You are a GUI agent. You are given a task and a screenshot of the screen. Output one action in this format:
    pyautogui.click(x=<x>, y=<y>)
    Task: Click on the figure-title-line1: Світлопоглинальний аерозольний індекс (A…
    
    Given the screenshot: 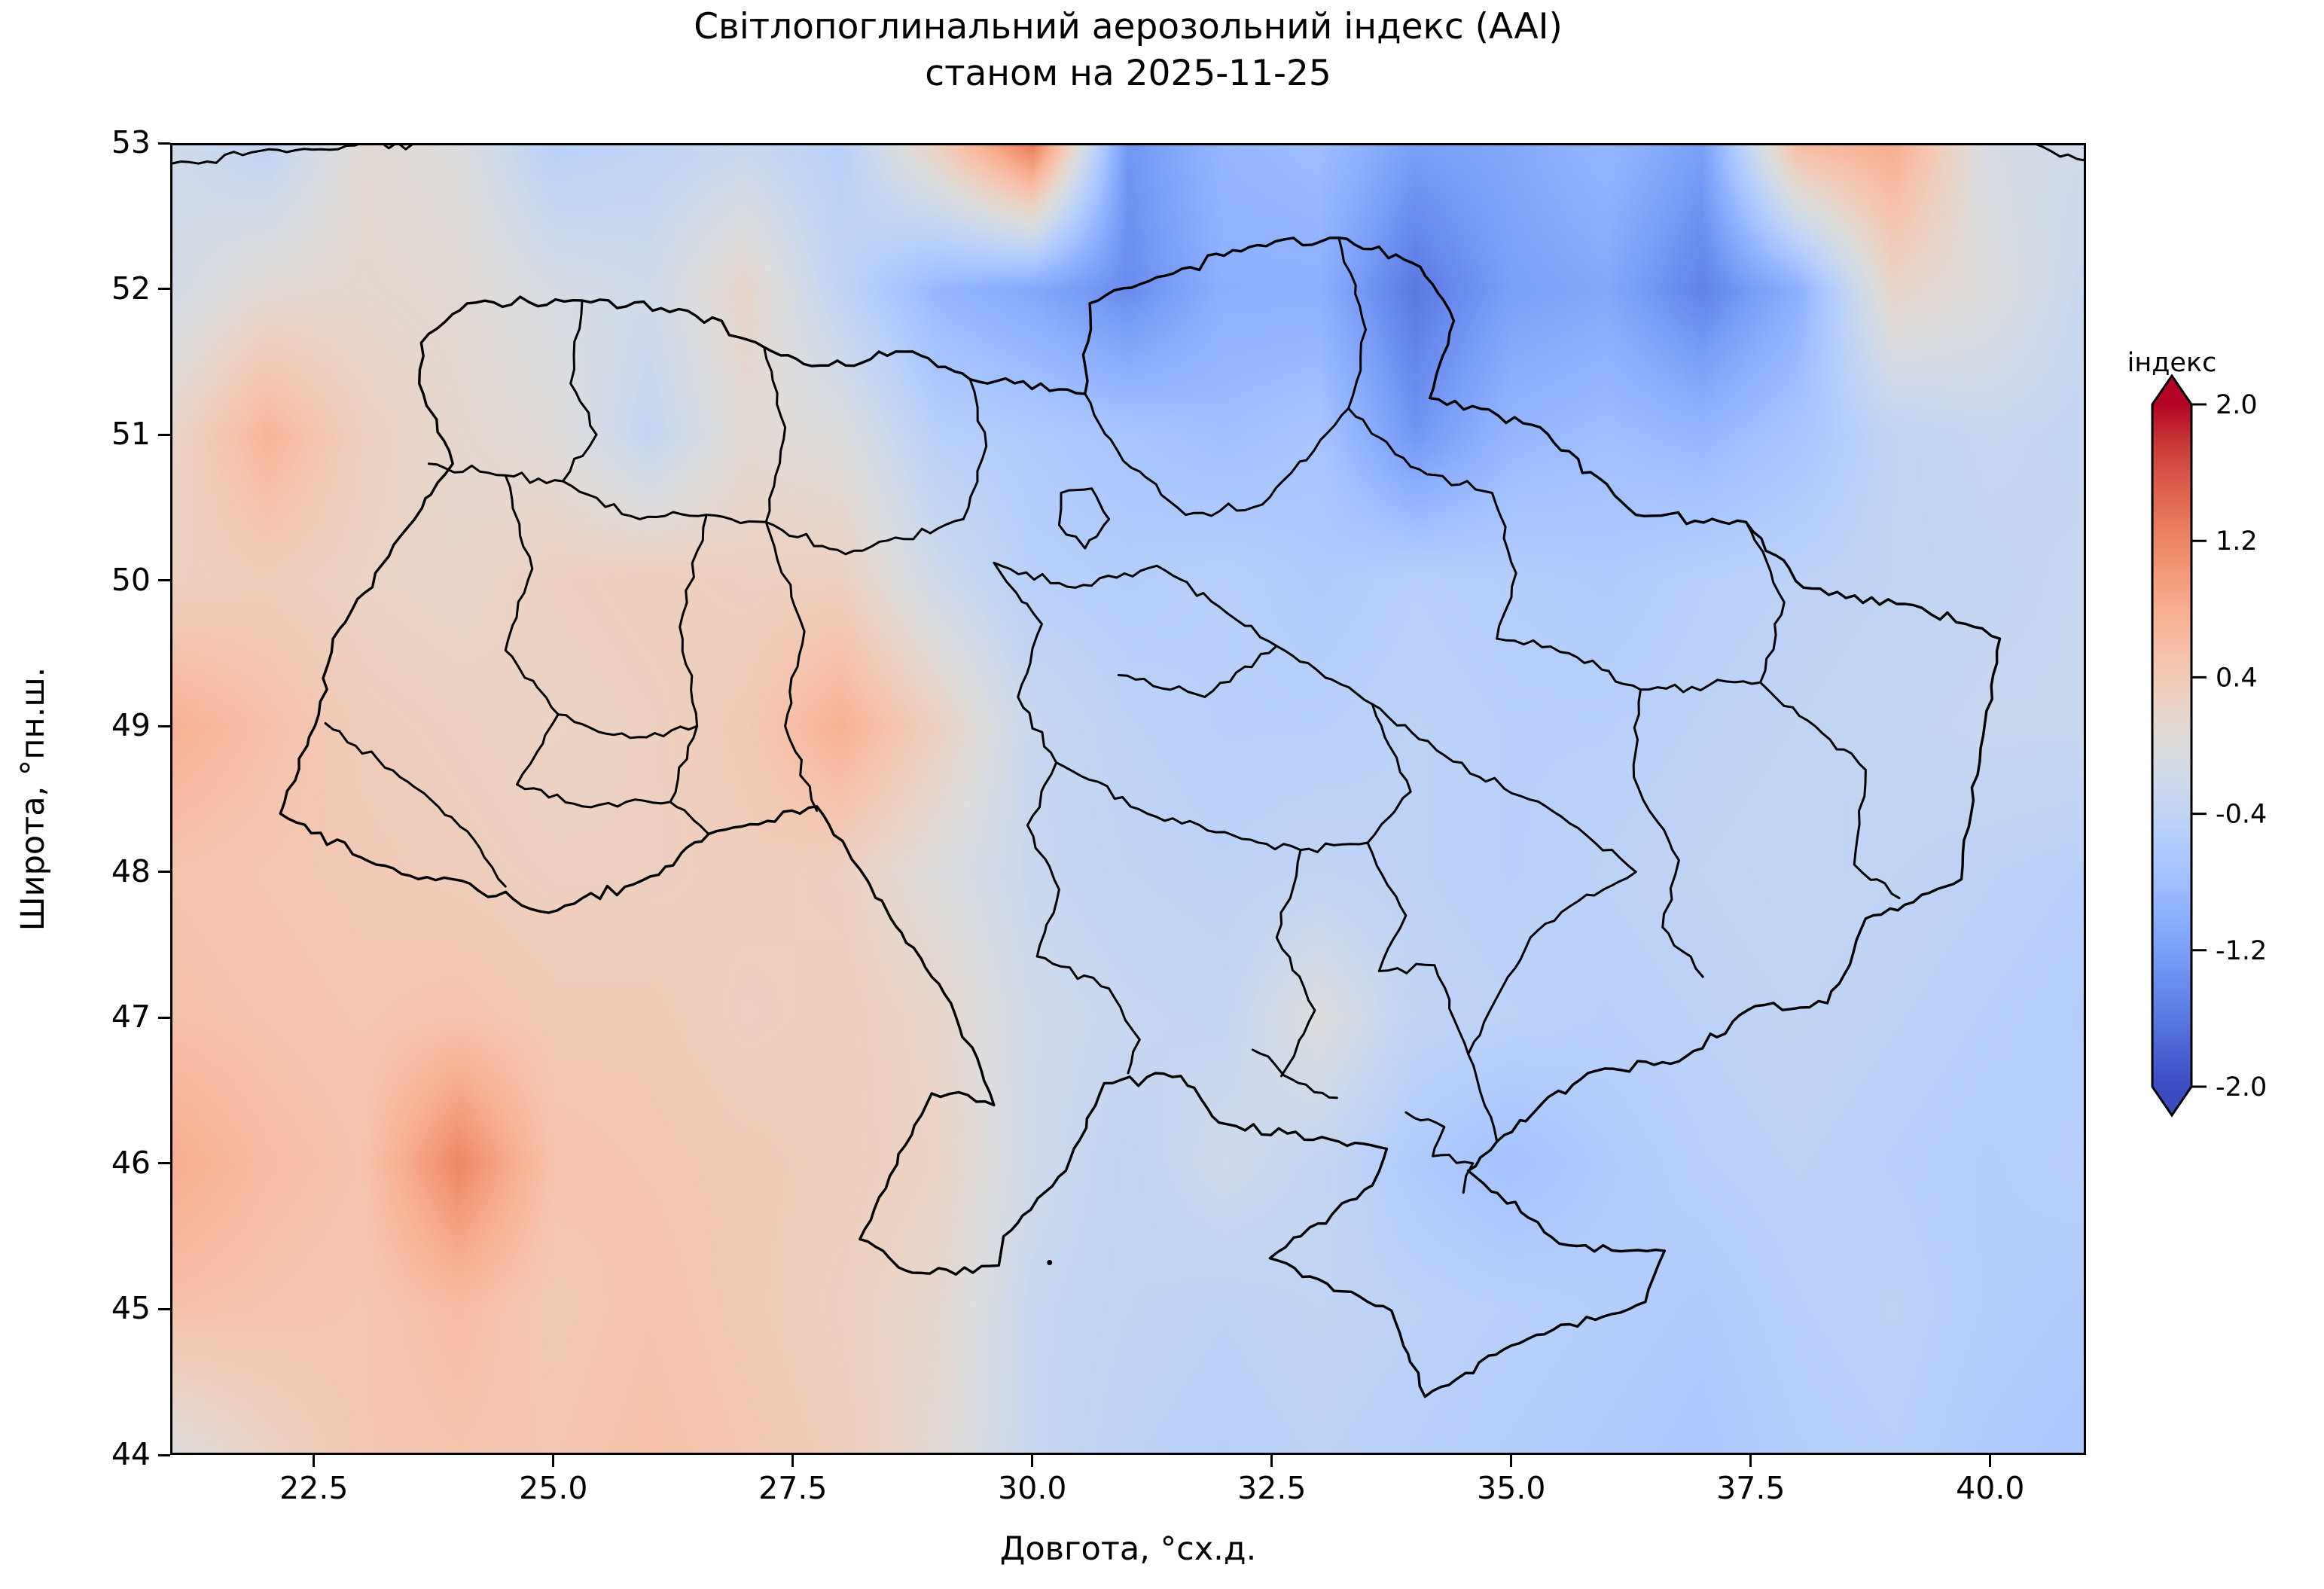 What is the action you would take?
    pyautogui.click(x=1128, y=26)
    